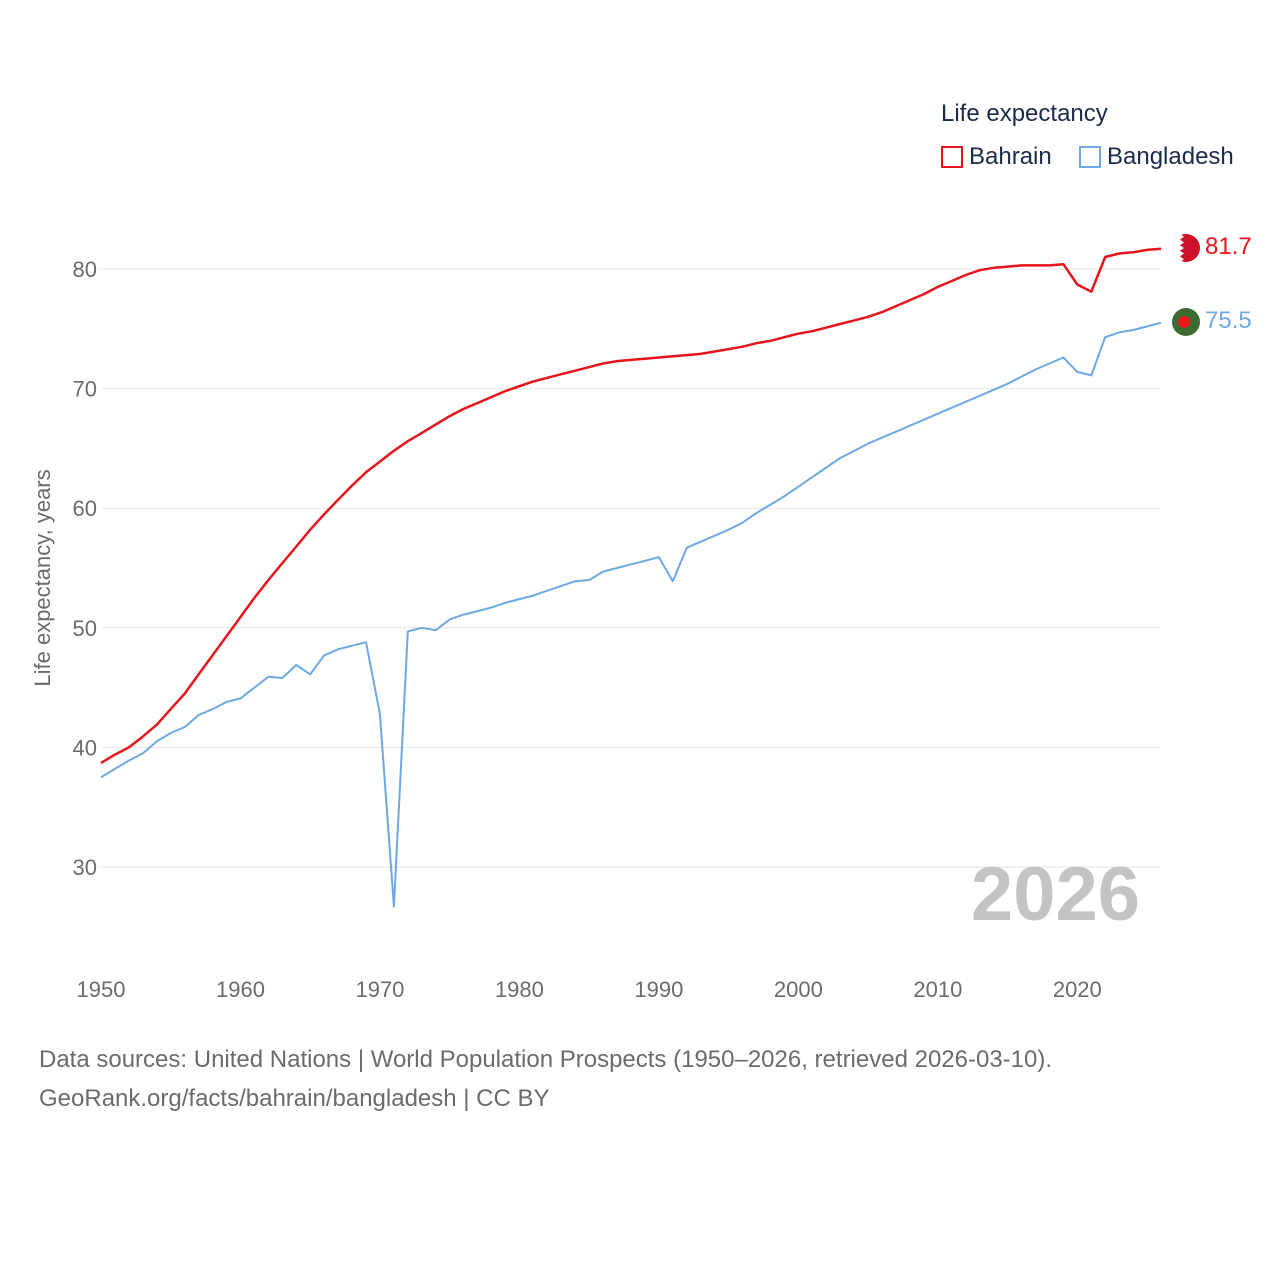 This screenshot has width=1280, height=1280. I want to click on y-tick-label: 30, so click(85, 867).